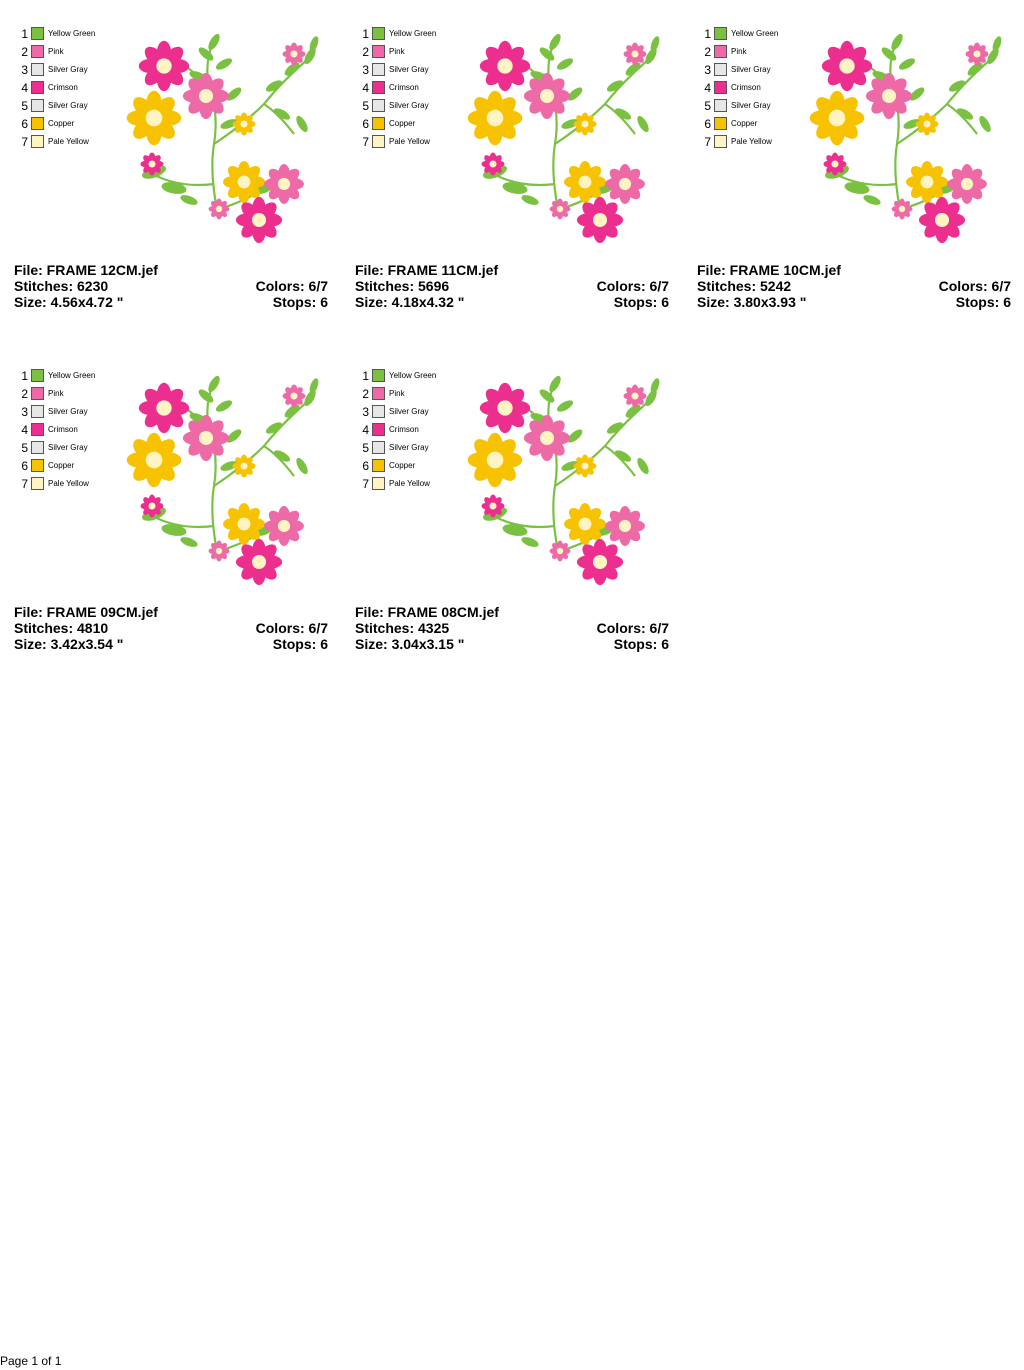 The height and width of the screenshot is (1370, 1024). Describe the element at coordinates (443, 270) in the screenshot. I see `file-name-value: FRAME 11CM.jef` at that location.